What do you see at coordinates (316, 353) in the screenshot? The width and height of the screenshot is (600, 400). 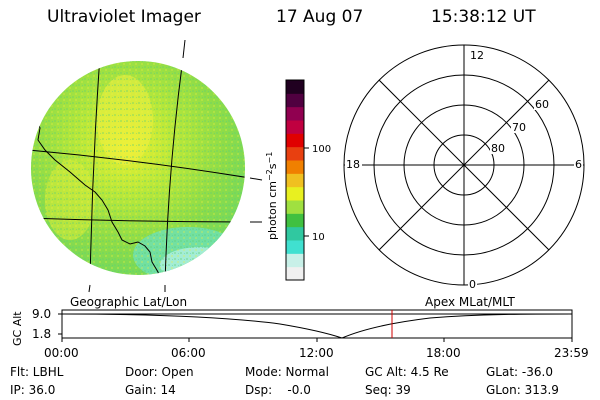 I see `alt-xtick-1200: 12:00` at bounding box center [316, 353].